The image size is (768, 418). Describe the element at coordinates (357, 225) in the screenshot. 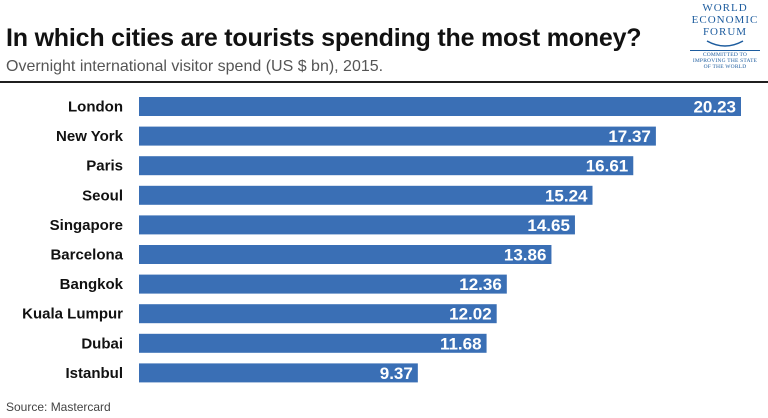

I see `bar-singapore` at that location.